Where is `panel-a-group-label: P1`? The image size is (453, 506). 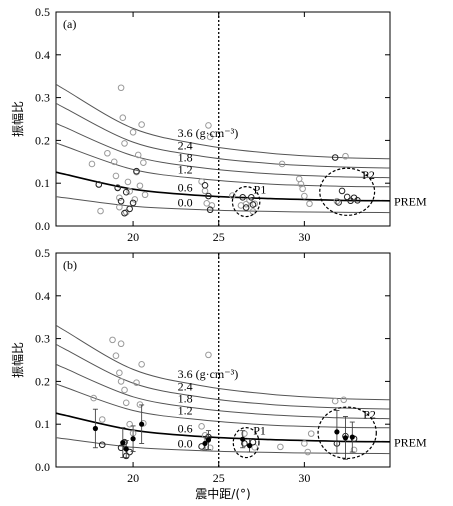
panel-a-group-label: P1 is located at coordinates (260, 189).